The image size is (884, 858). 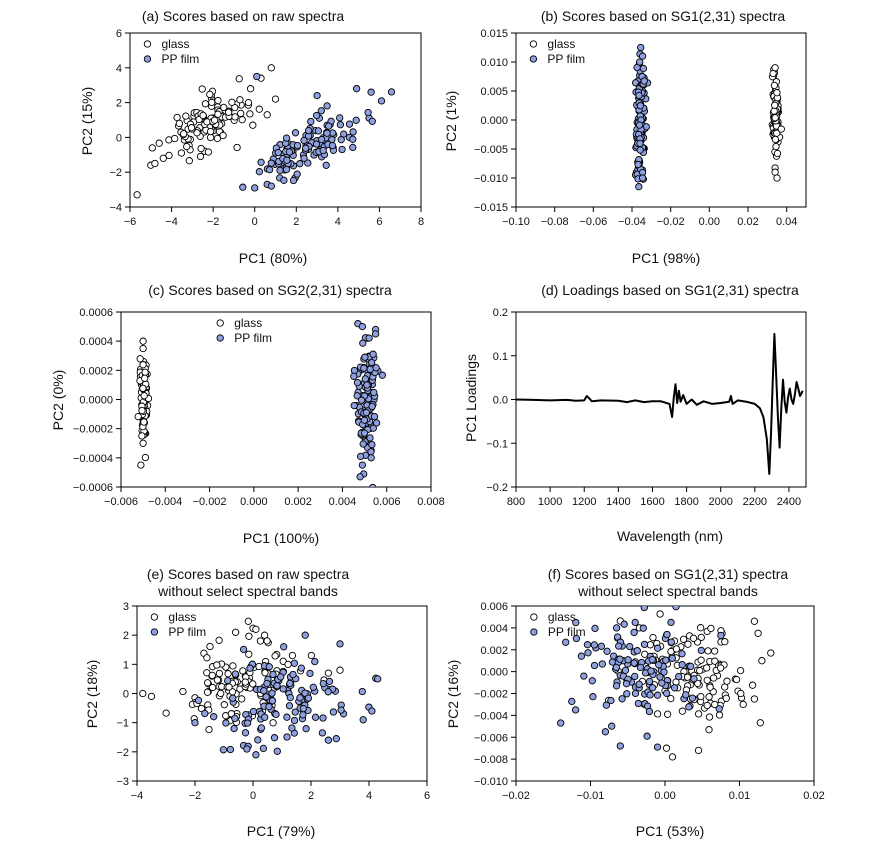 What do you see at coordinates (92, 694) in the screenshot?
I see `panel-e-ylabel: PC2 (18%)` at bounding box center [92, 694].